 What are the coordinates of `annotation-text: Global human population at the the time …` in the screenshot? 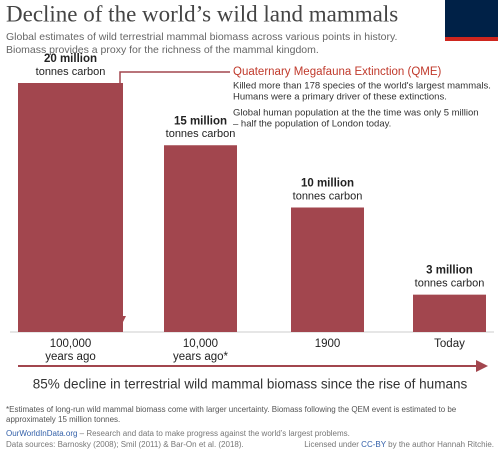 It's located at (356, 113).